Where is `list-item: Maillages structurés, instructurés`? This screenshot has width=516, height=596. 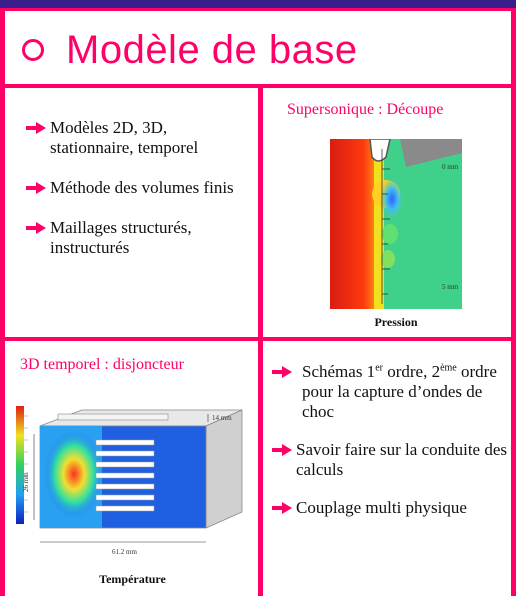
list-item: Maillages structurés, instructurés is located at coordinates (138, 238).